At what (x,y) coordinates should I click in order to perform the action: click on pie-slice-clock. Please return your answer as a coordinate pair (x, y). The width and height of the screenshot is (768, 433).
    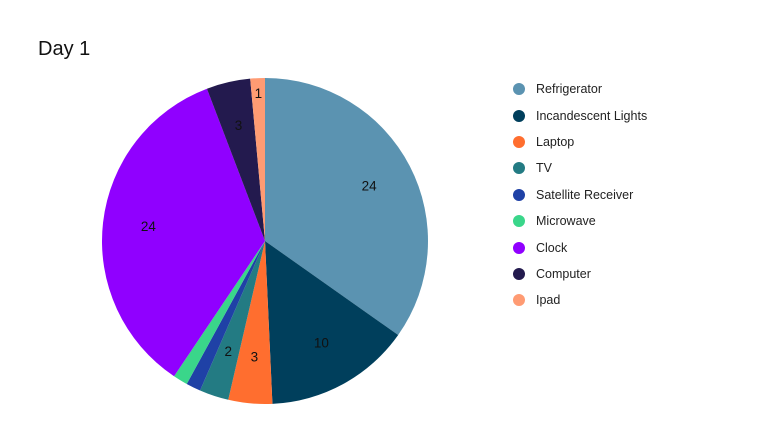
    Looking at the image, I should click on (183, 232).